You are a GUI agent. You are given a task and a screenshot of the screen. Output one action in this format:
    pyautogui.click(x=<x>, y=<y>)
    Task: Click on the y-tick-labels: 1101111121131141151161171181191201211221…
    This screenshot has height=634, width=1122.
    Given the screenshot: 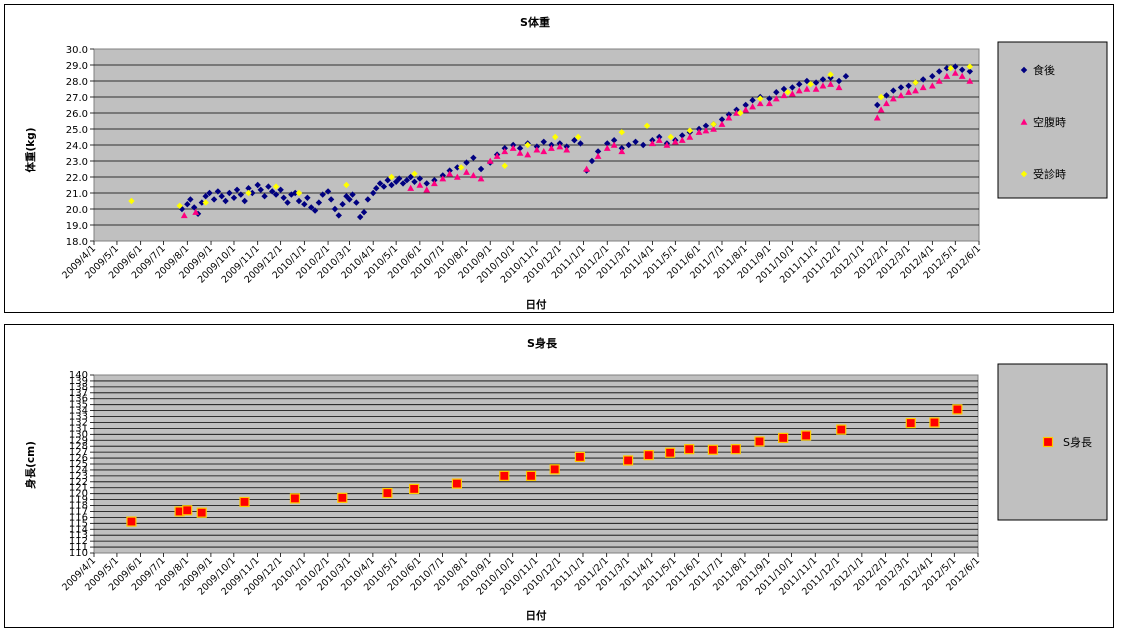 What is the action you would take?
    pyautogui.click(x=78, y=464)
    